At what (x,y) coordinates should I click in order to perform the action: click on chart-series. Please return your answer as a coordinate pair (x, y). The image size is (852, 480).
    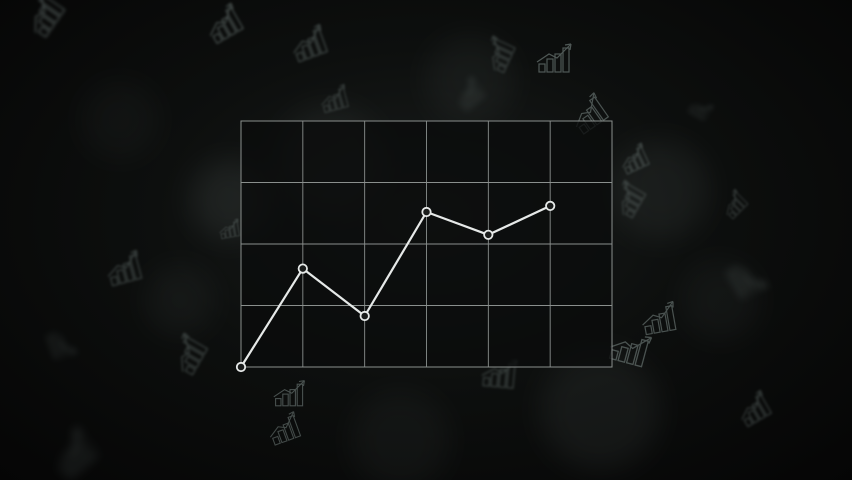
    Looking at the image, I should click on (395, 286).